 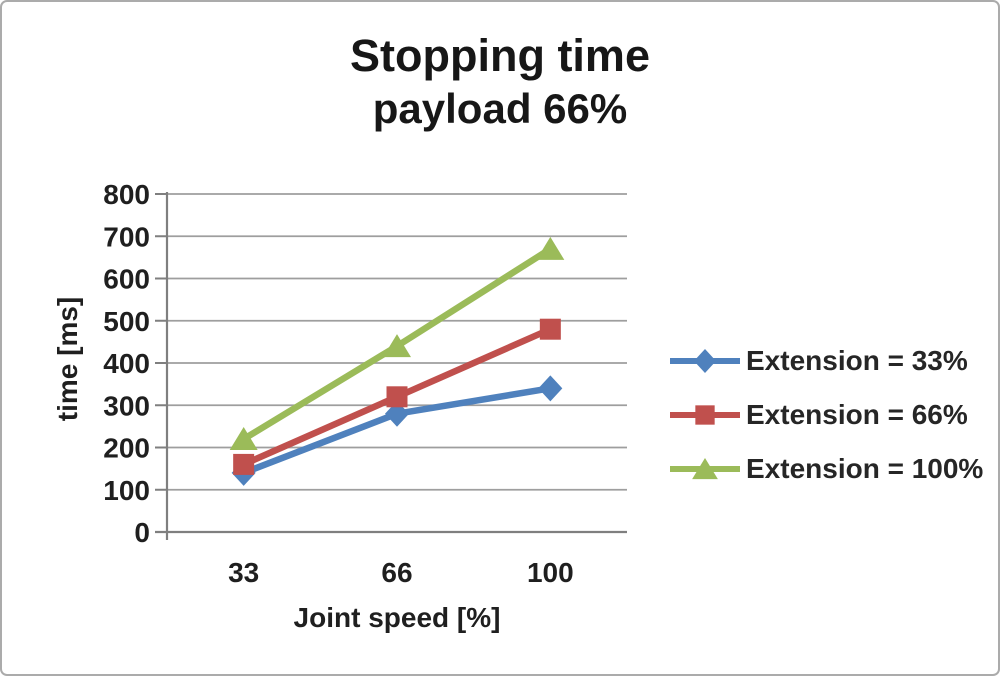 I want to click on x-axis-title: Joint speed [%], so click(x=397, y=617).